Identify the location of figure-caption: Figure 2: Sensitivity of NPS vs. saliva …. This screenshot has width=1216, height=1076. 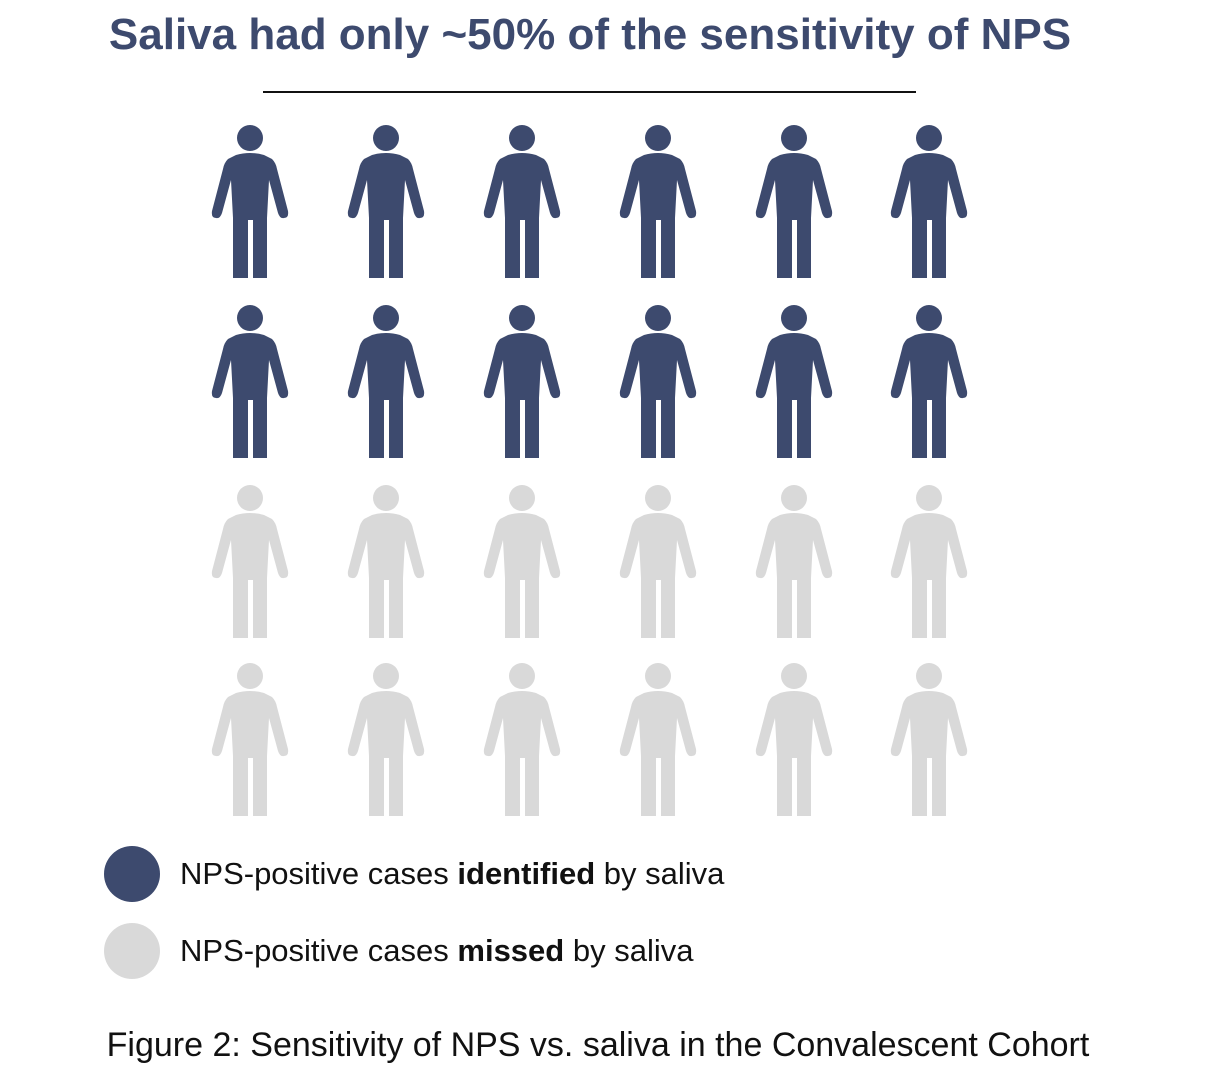
(598, 1045).